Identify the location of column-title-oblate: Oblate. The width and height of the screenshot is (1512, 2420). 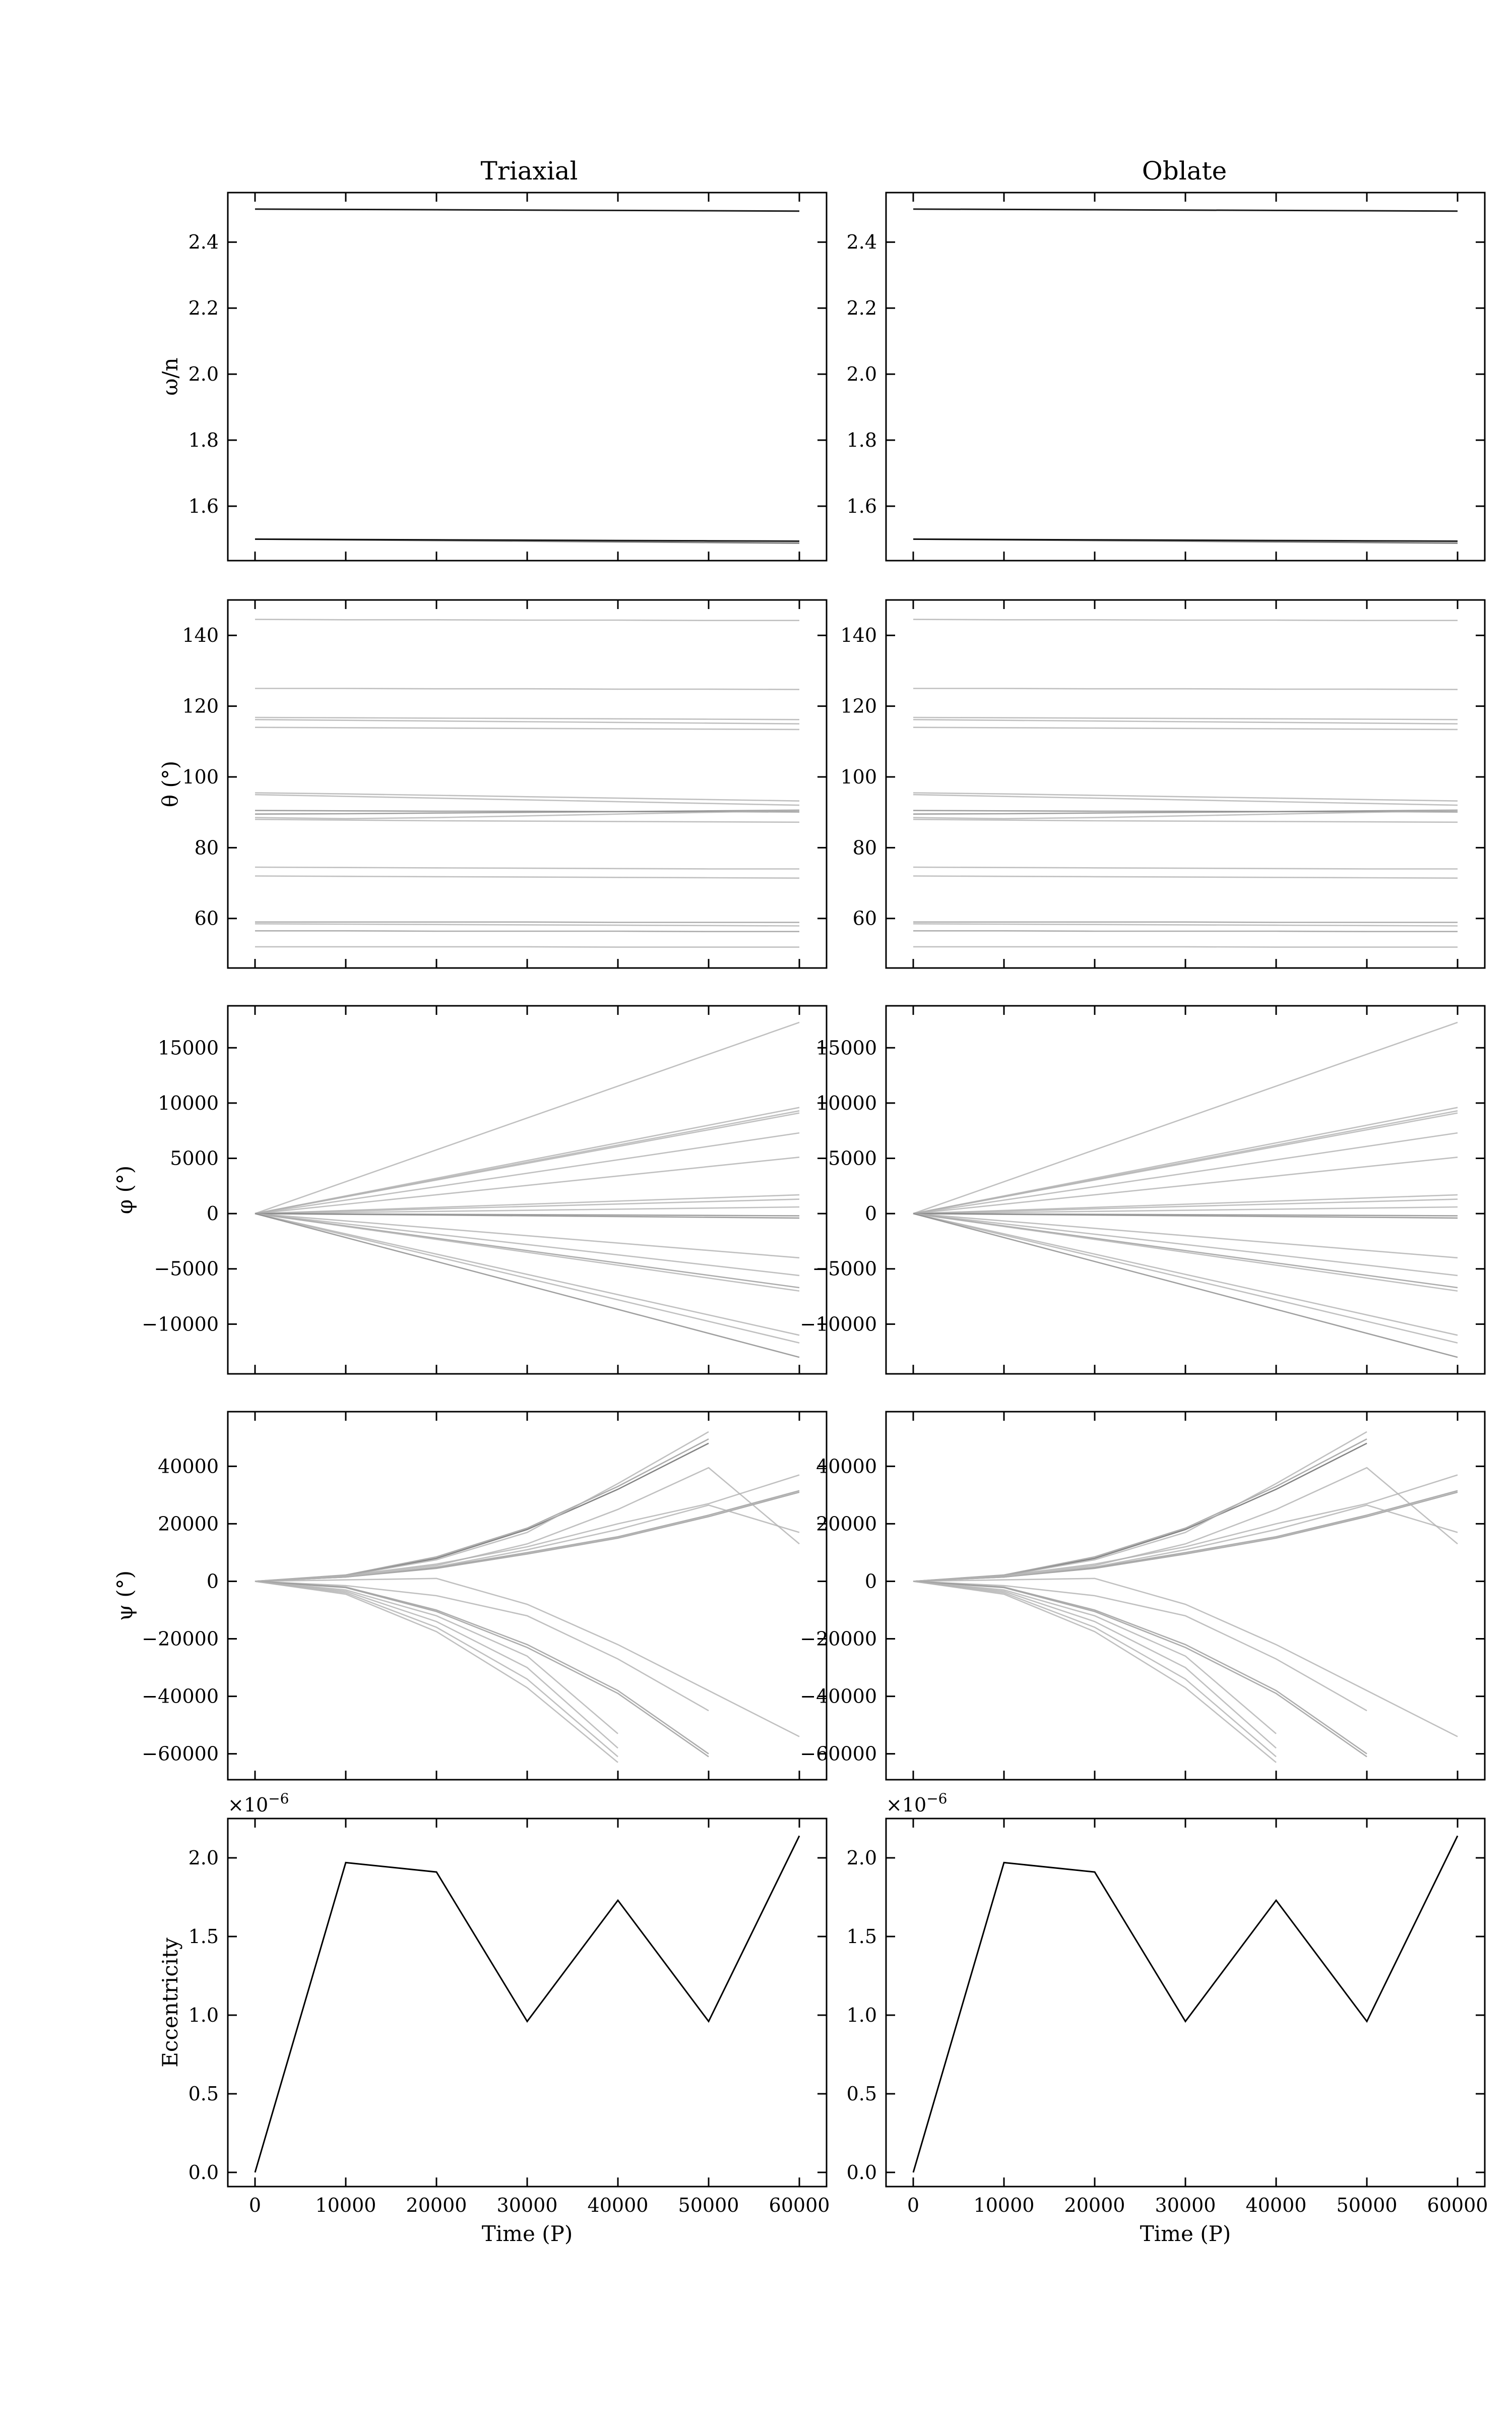
(1184, 171).